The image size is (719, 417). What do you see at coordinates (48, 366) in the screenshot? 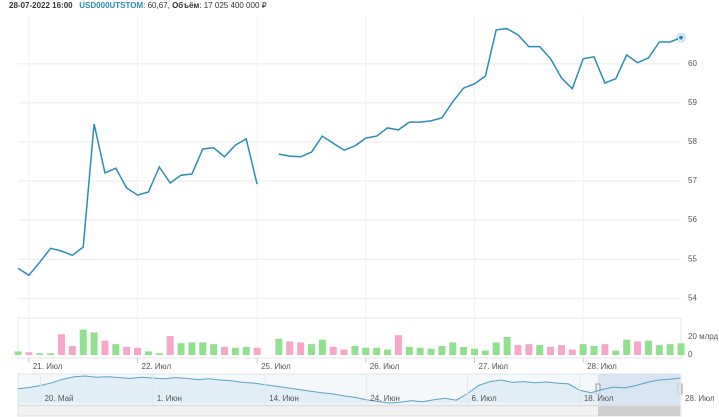
I see `x-tick-label: 21. Июл` at bounding box center [48, 366].